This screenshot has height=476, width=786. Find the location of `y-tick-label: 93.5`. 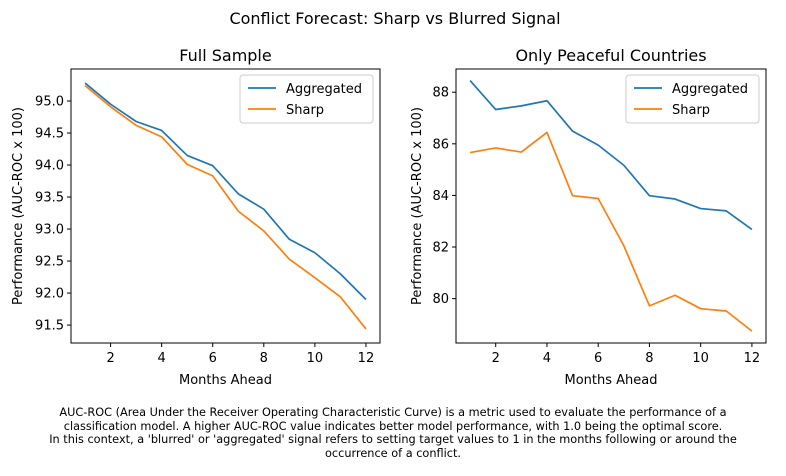

y-tick-label: 93.5 is located at coordinates (49, 198).